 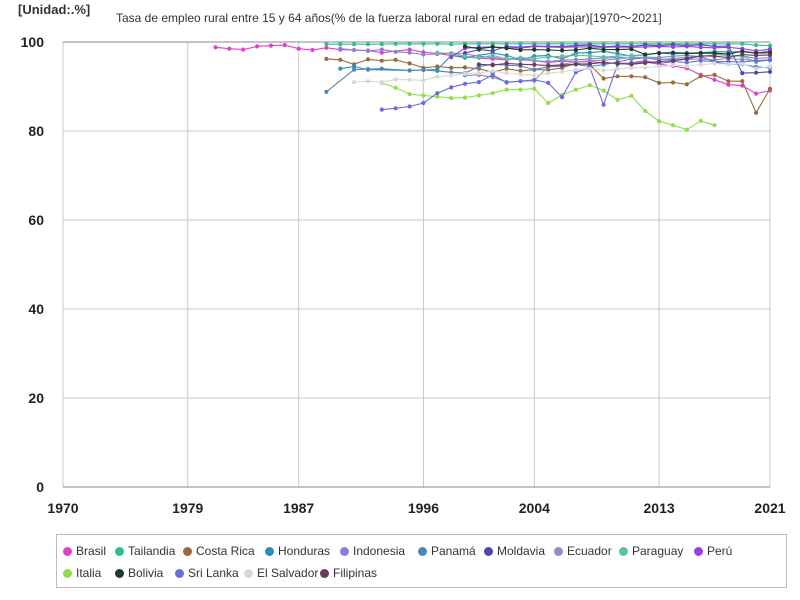 I want to click on legend-item: El Salvador, so click(x=281, y=573).